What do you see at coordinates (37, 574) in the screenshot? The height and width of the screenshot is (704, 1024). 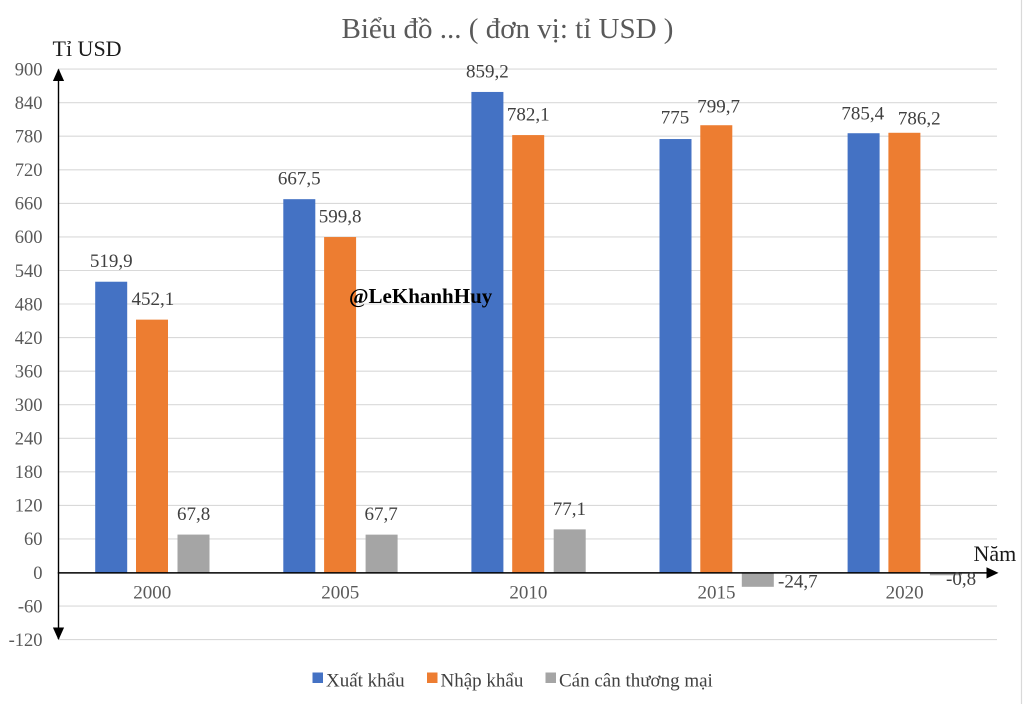 I see `svg-text: 0` at bounding box center [37, 574].